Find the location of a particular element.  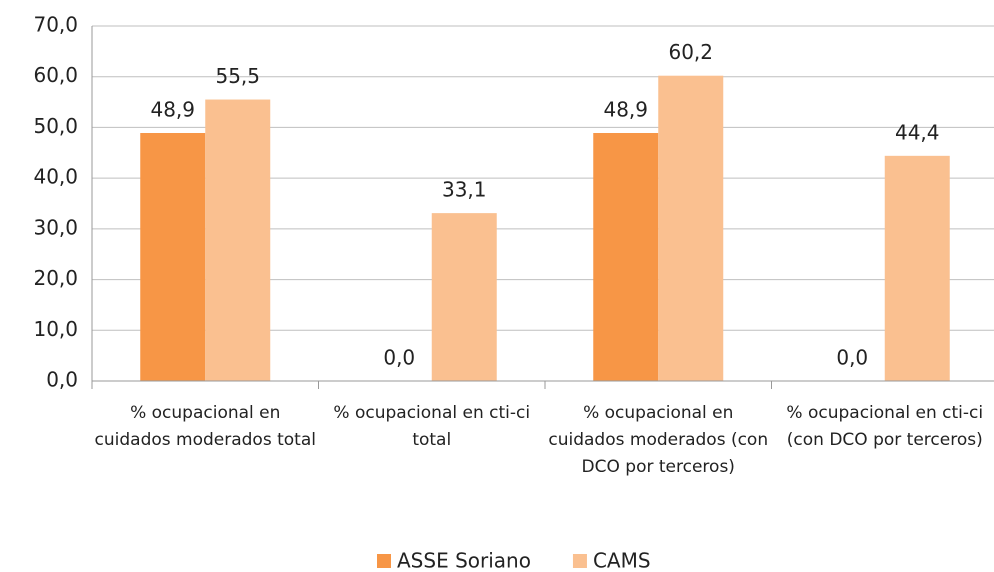

y-tick-label: 50,0 is located at coordinates (55, 126).